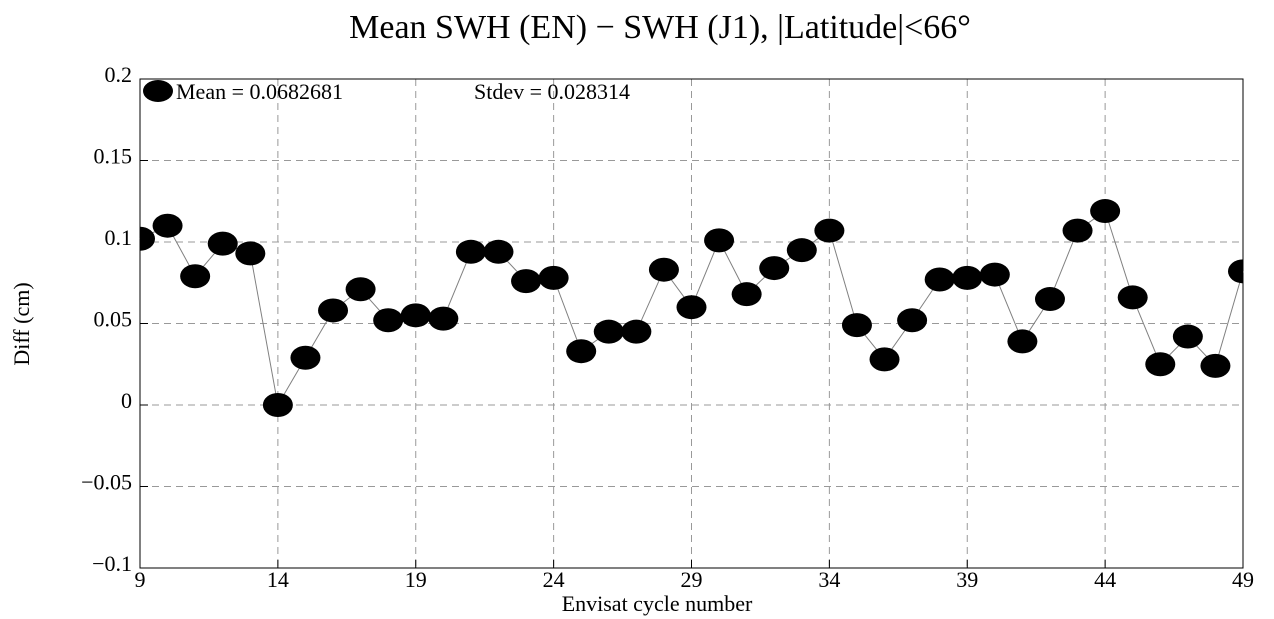  I want to click on legend-marker, so click(158, 91).